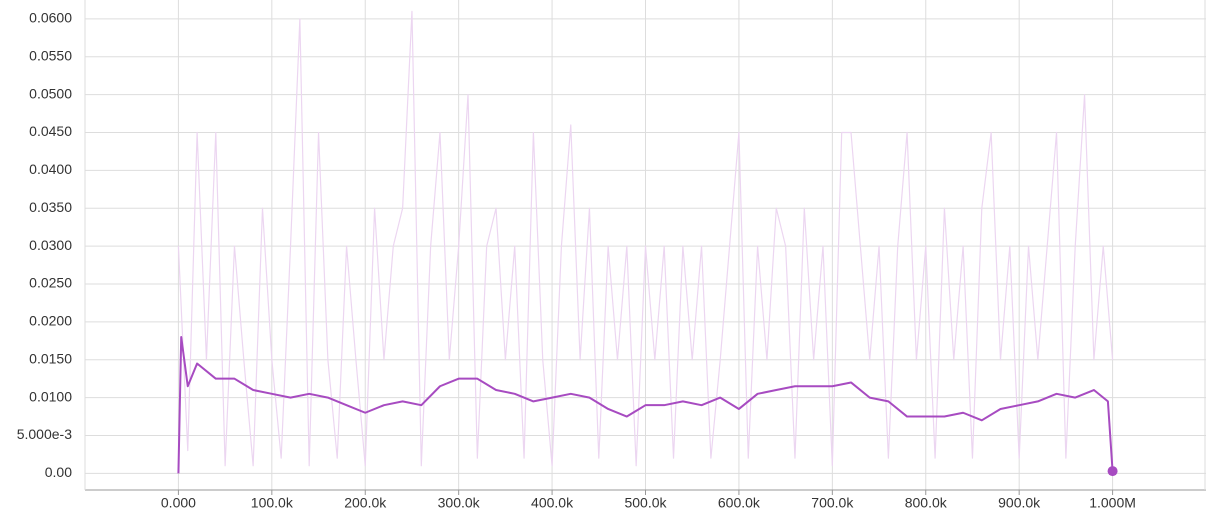 The width and height of the screenshot is (1225, 527). I want to click on y-tick-label: 0.00, so click(58, 472).